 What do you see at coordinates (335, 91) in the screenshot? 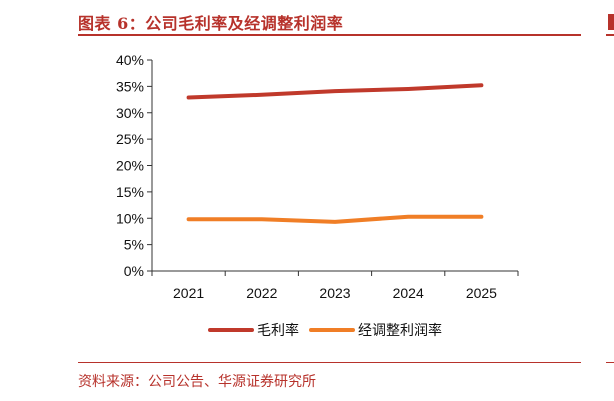
I see `series-line-gross-margin` at bounding box center [335, 91].